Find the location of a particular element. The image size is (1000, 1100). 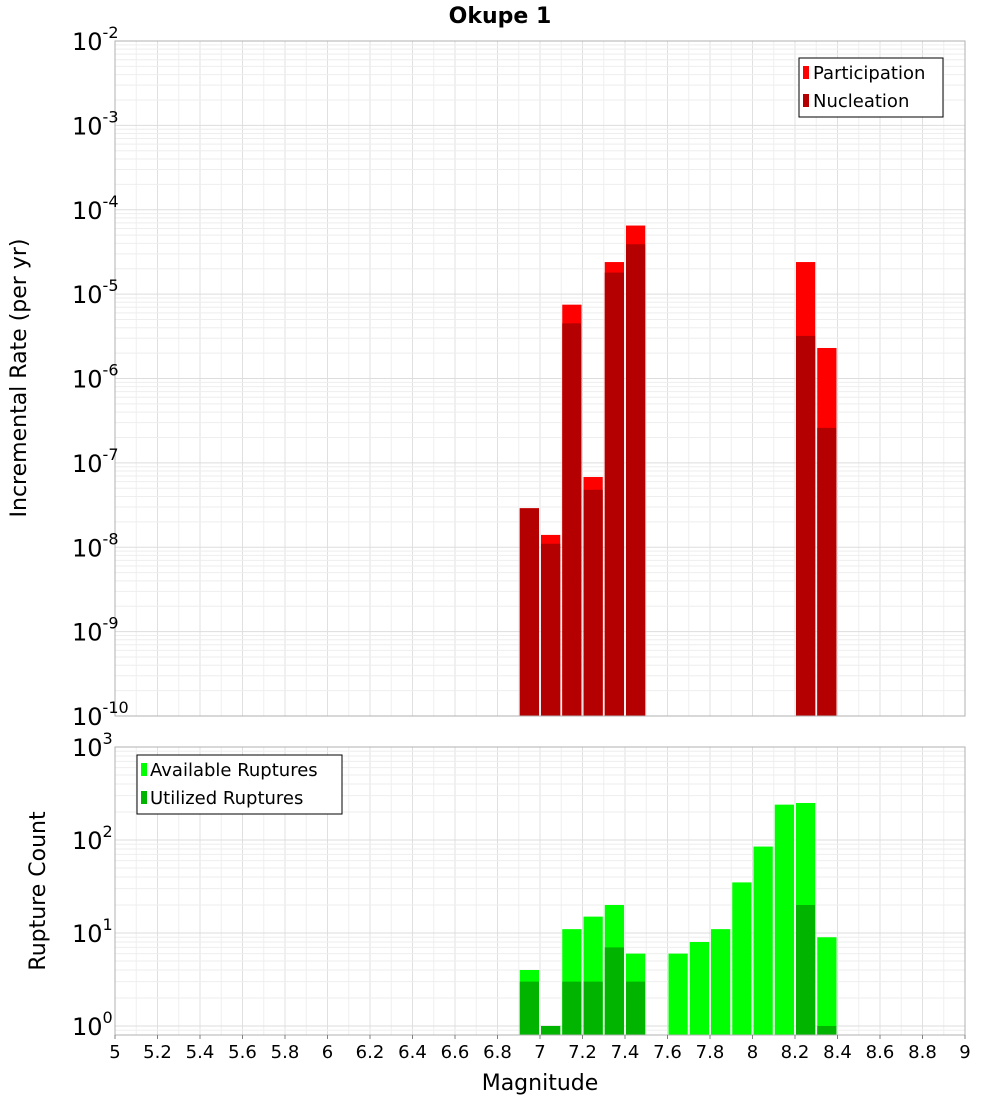

legend-swatch-participation is located at coordinates (806, 72).